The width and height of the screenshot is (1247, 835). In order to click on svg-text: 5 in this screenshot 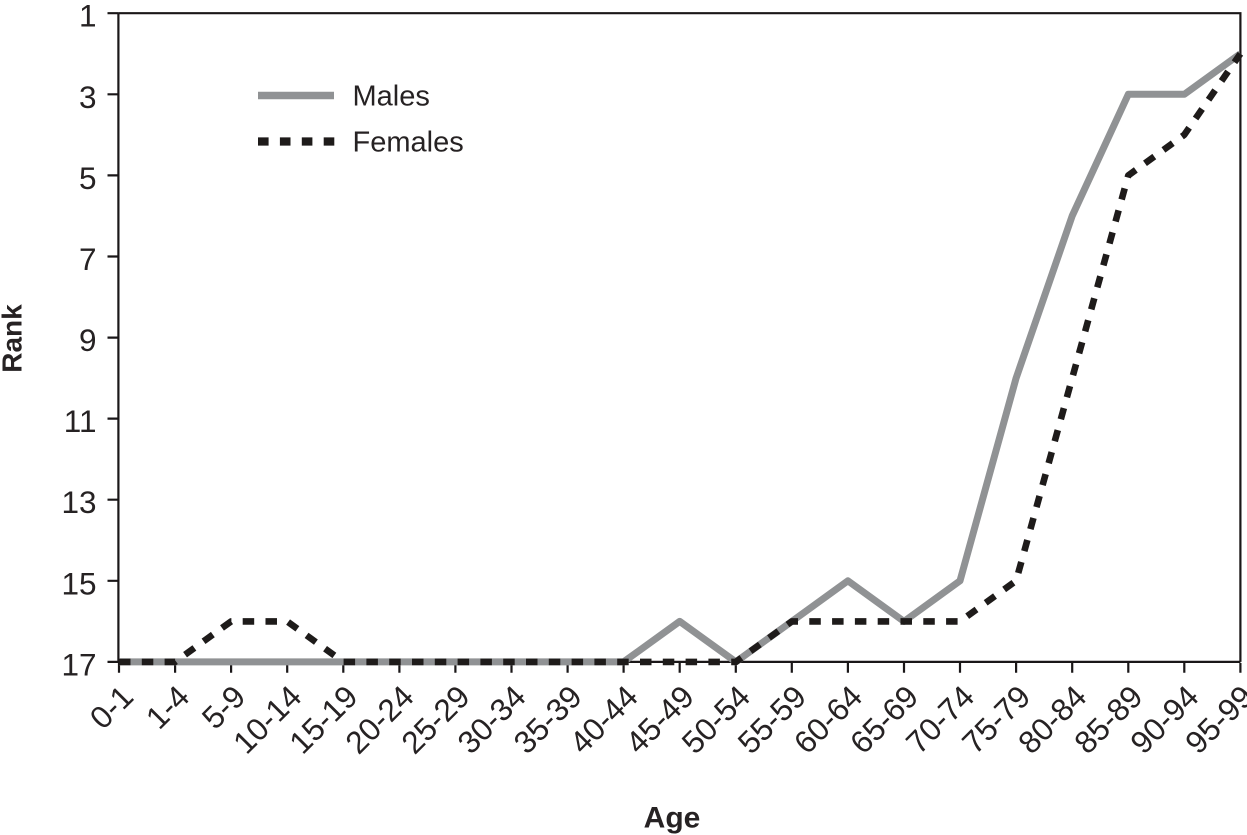, I will do `click(88, 178)`.